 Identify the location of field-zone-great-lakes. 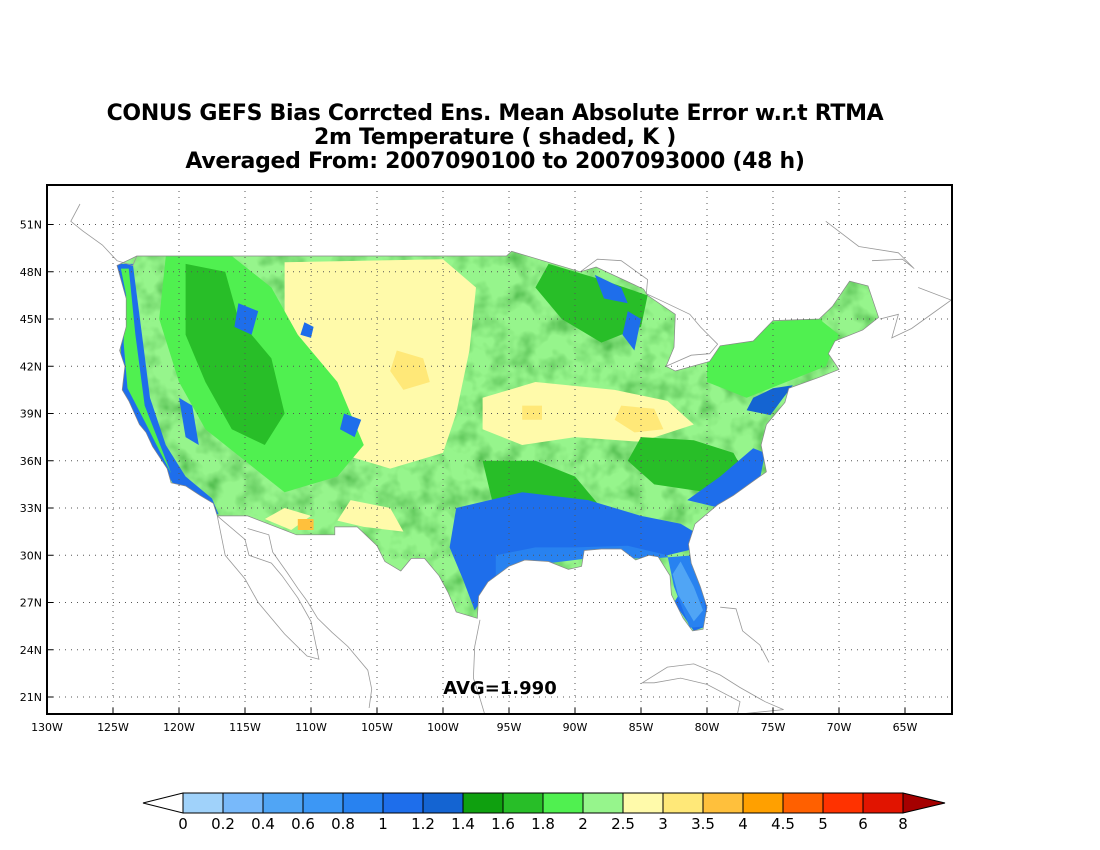
(591, 303).